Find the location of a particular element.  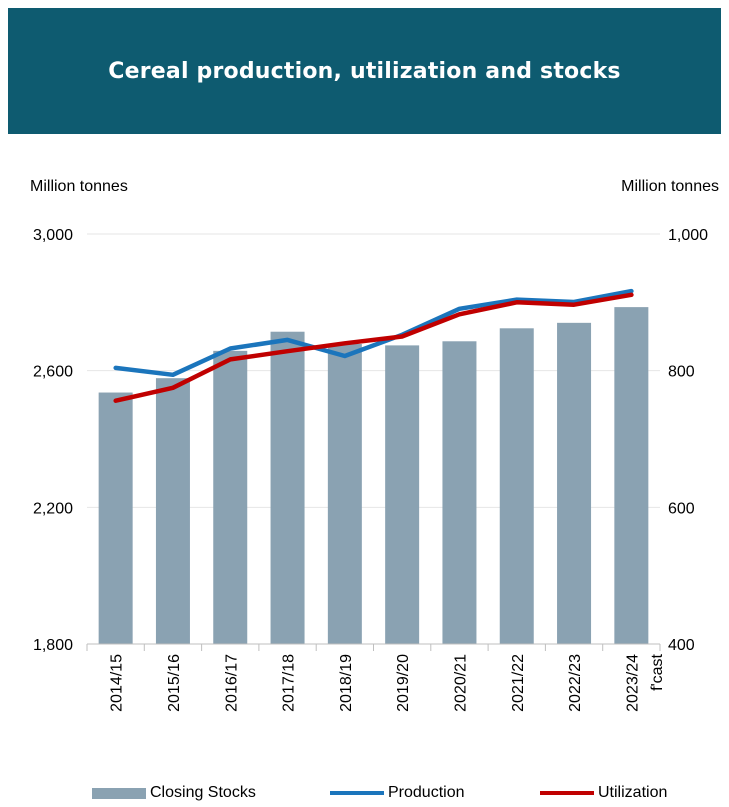

x-tick-label: 2020/21 is located at coordinates (460, 683).